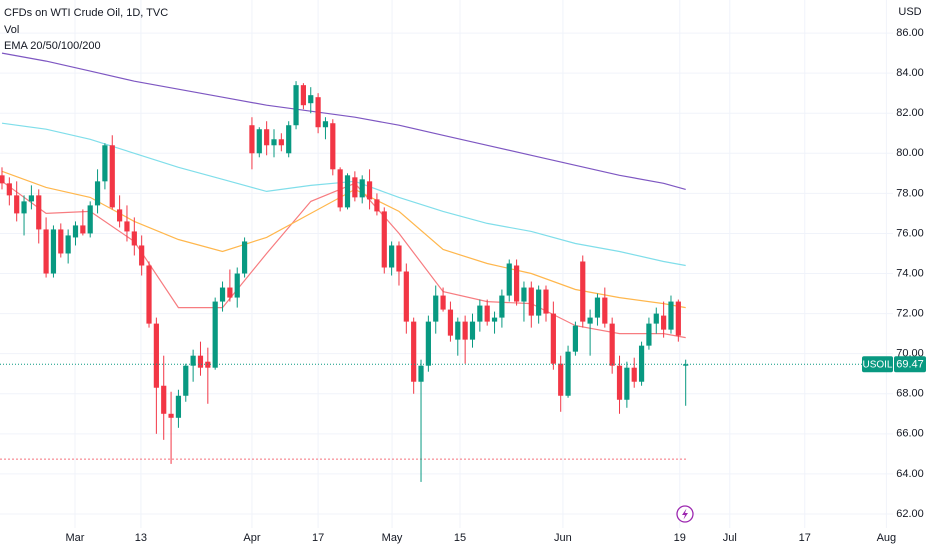 Image resolution: width=932 pixels, height=550 pixels. What do you see at coordinates (910, 514) in the screenshot?
I see `y-tick-label: 62.00` at bounding box center [910, 514].